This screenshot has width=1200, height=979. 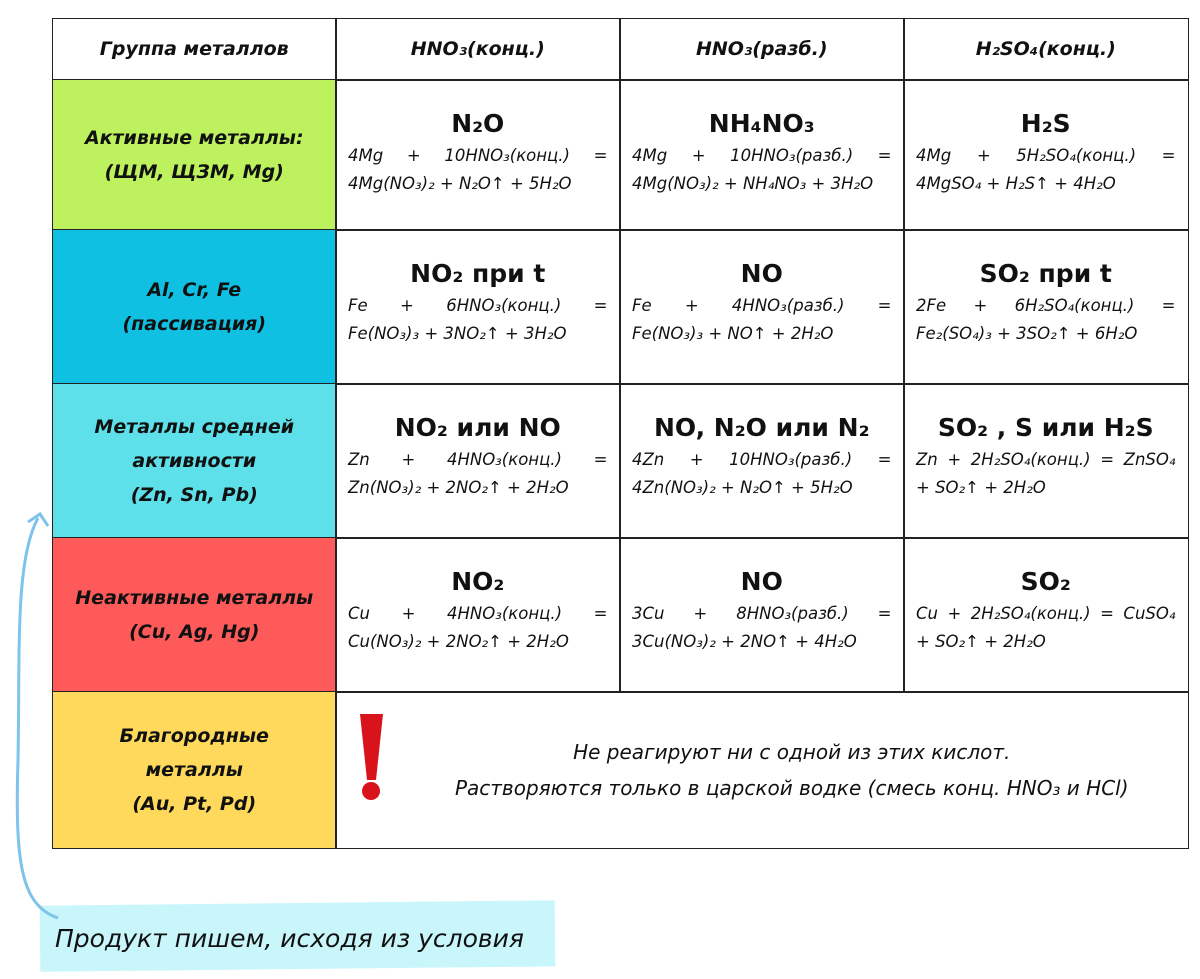 What do you see at coordinates (457, 333) in the screenshot?
I see `equation-line: Fe(NO₃)₃ + 3NO₂↑ + 3H₂O` at bounding box center [457, 333].